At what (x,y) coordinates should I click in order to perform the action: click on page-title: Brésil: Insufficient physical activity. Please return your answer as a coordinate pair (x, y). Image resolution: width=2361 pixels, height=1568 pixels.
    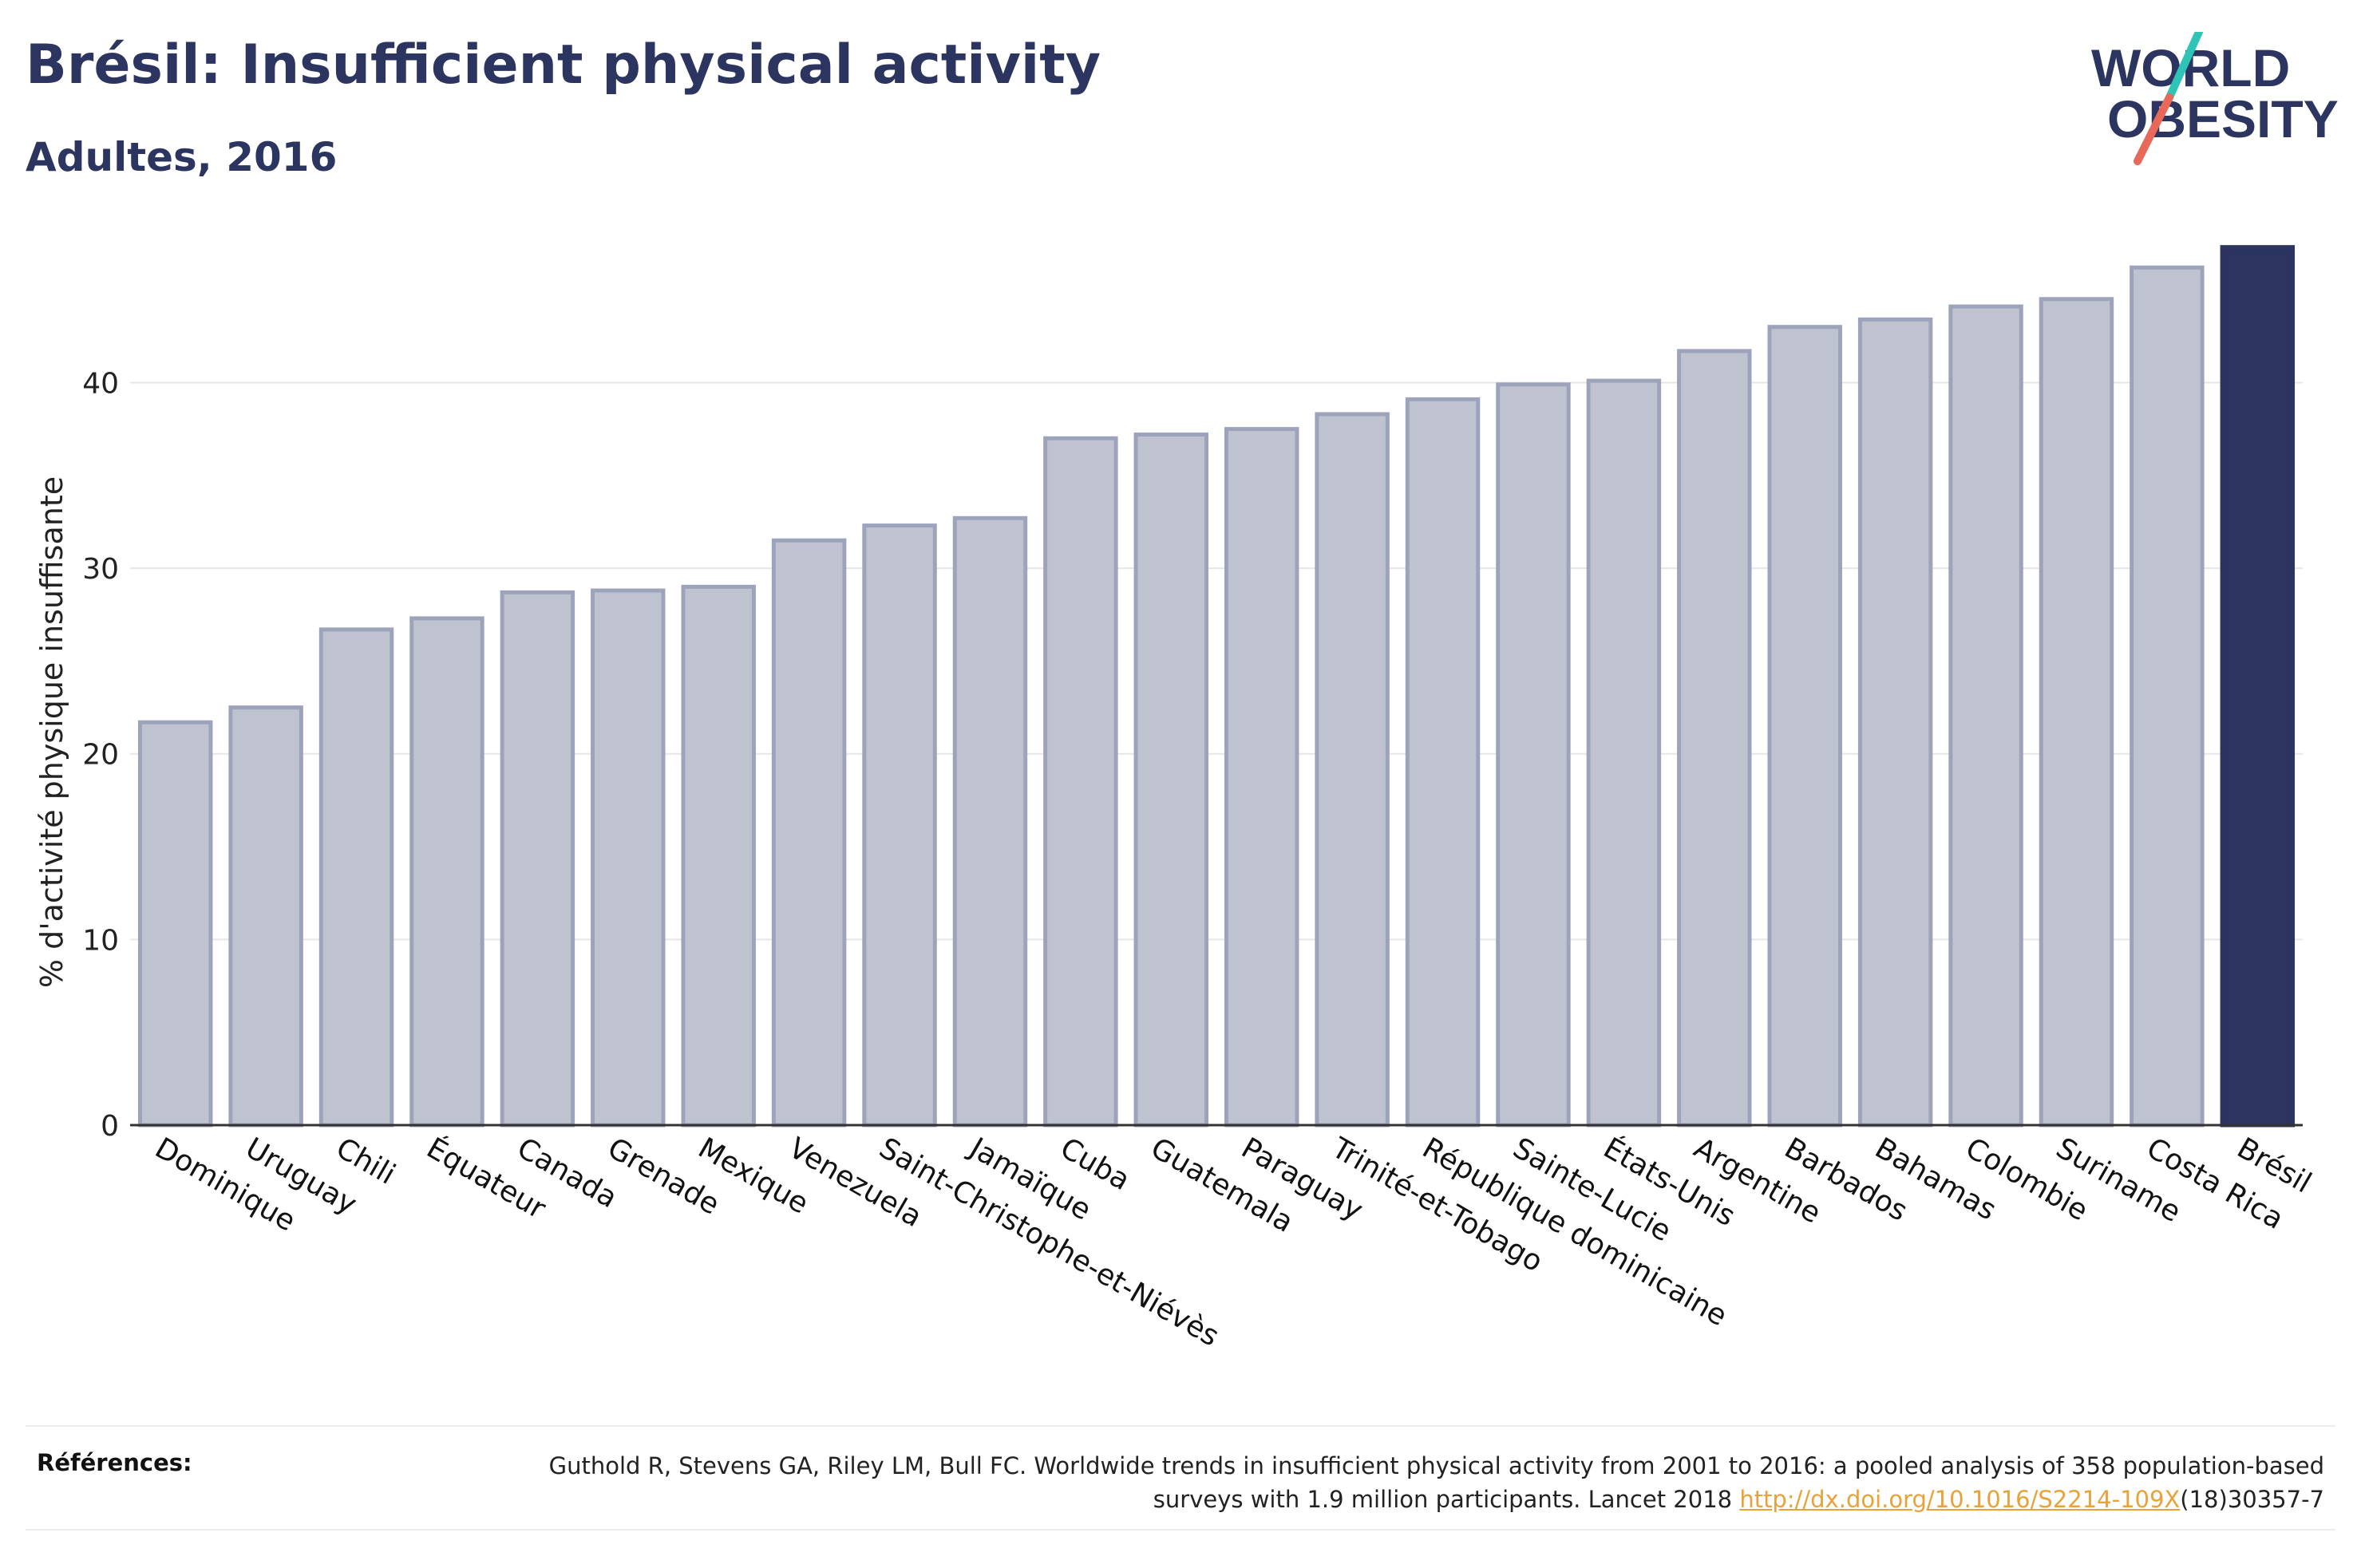
    Looking at the image, I should click on (563, 65).